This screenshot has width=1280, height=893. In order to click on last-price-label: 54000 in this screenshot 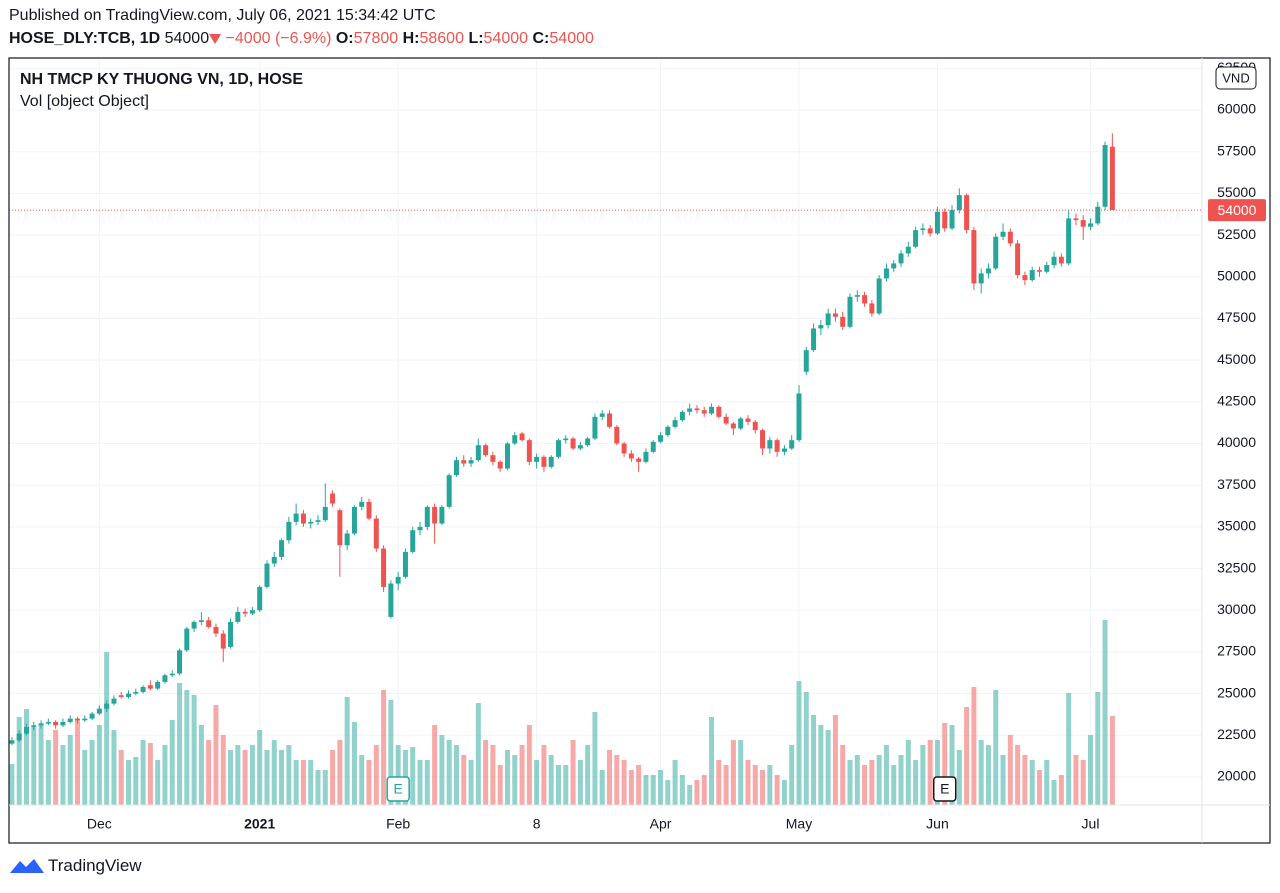, I will do `click(1237, 210)`.